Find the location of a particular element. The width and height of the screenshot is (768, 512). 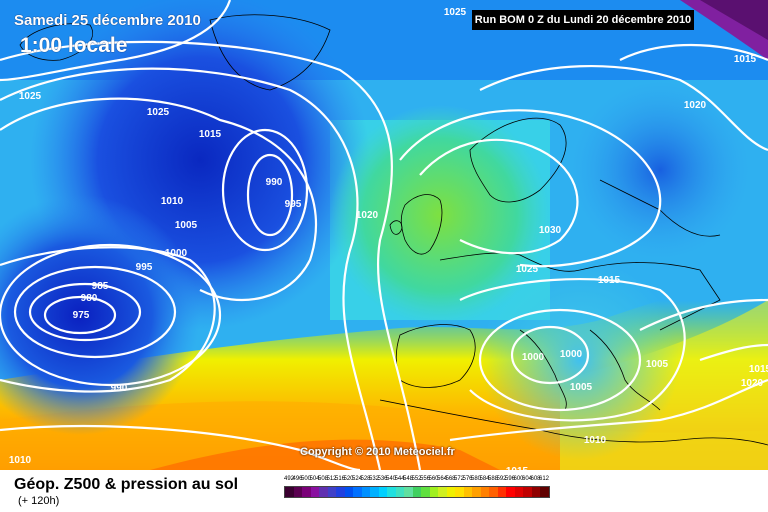

isobar-label: 975 is located at coordinates (81, 315).